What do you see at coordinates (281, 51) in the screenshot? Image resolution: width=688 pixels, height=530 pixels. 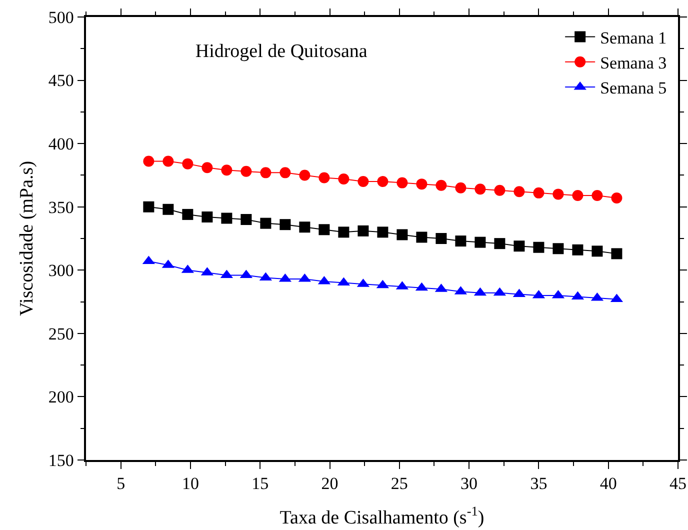 I see `text: Hidrogel de Quitosana` at bounding box center [281, 51].